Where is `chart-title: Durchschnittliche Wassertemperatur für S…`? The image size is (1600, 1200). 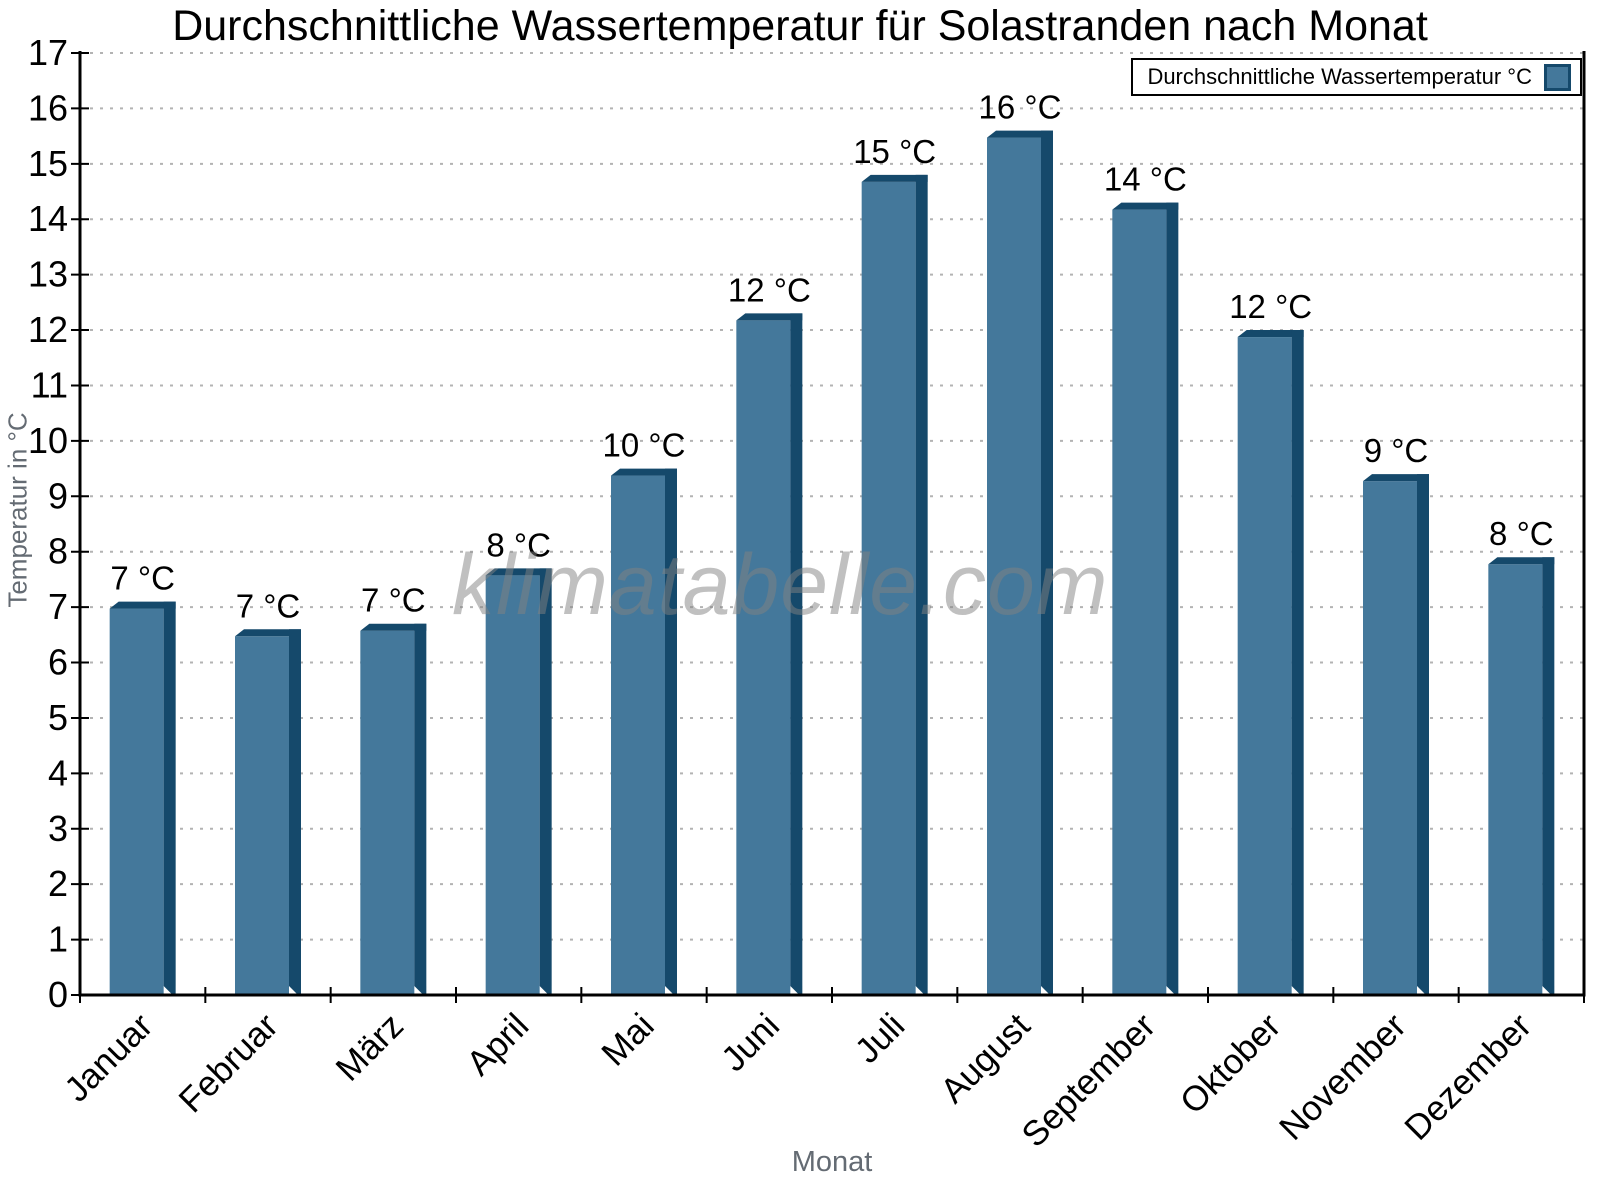 chart-title: Durchschnittliche Wassertemperatur für S… is located at coordinates (800, 26).